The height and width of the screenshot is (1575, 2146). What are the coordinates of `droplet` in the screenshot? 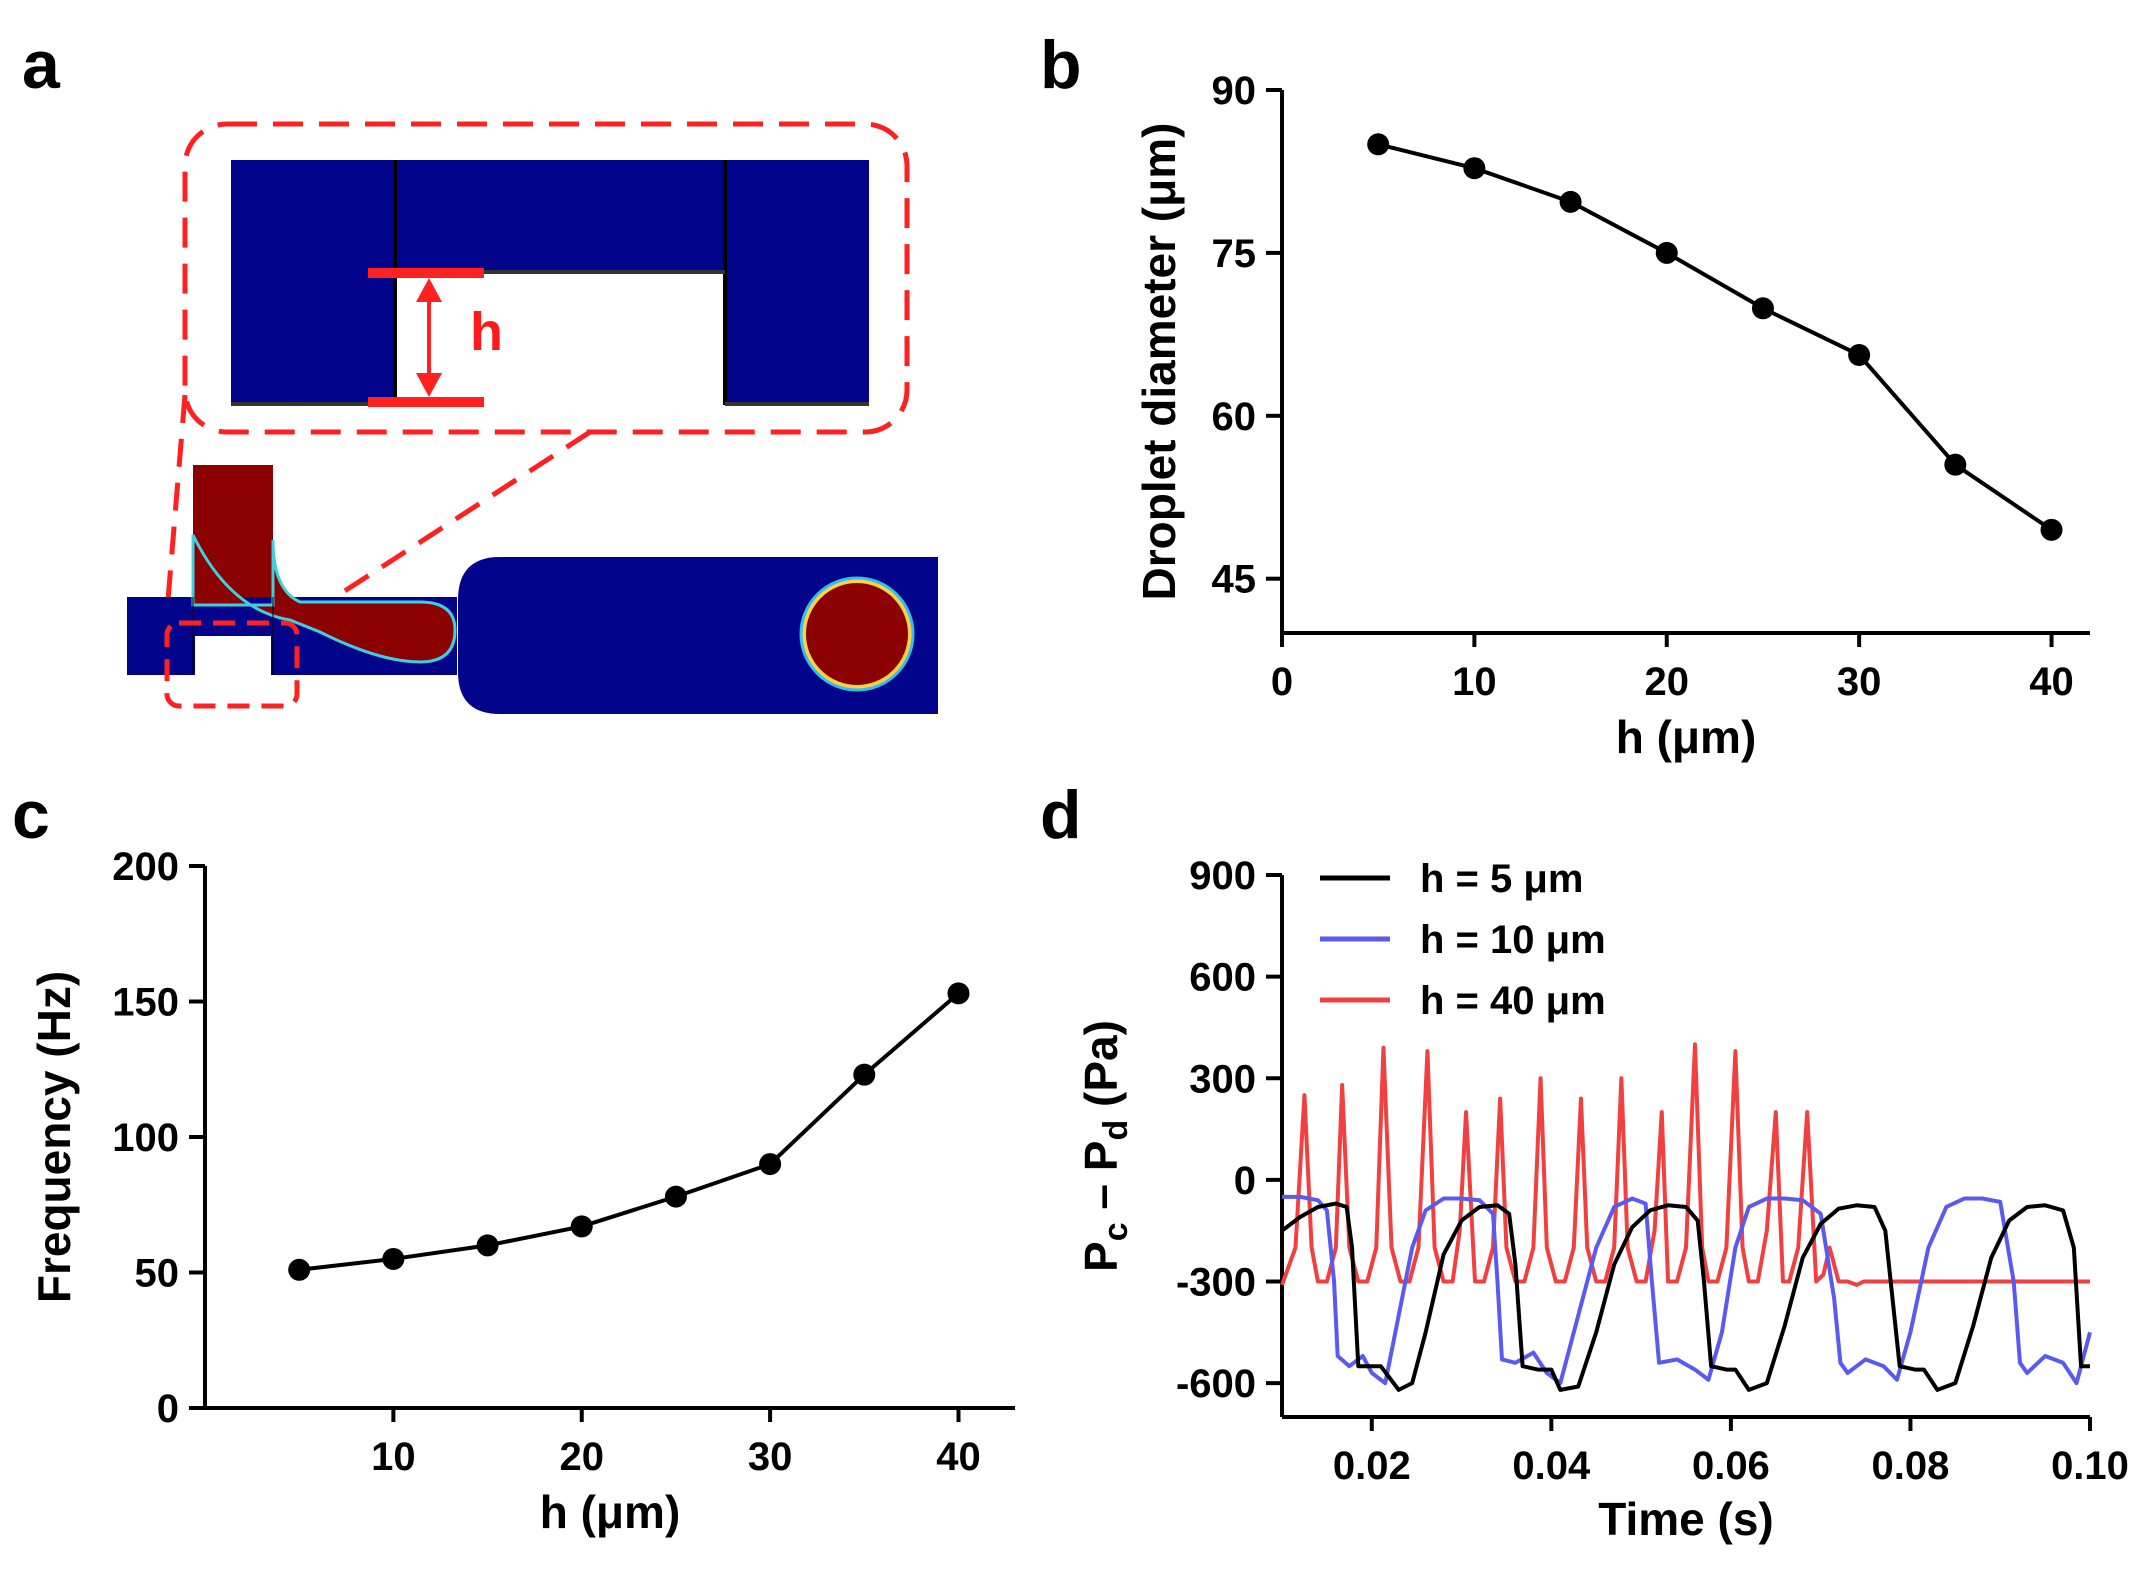 It's located at (857, 634).